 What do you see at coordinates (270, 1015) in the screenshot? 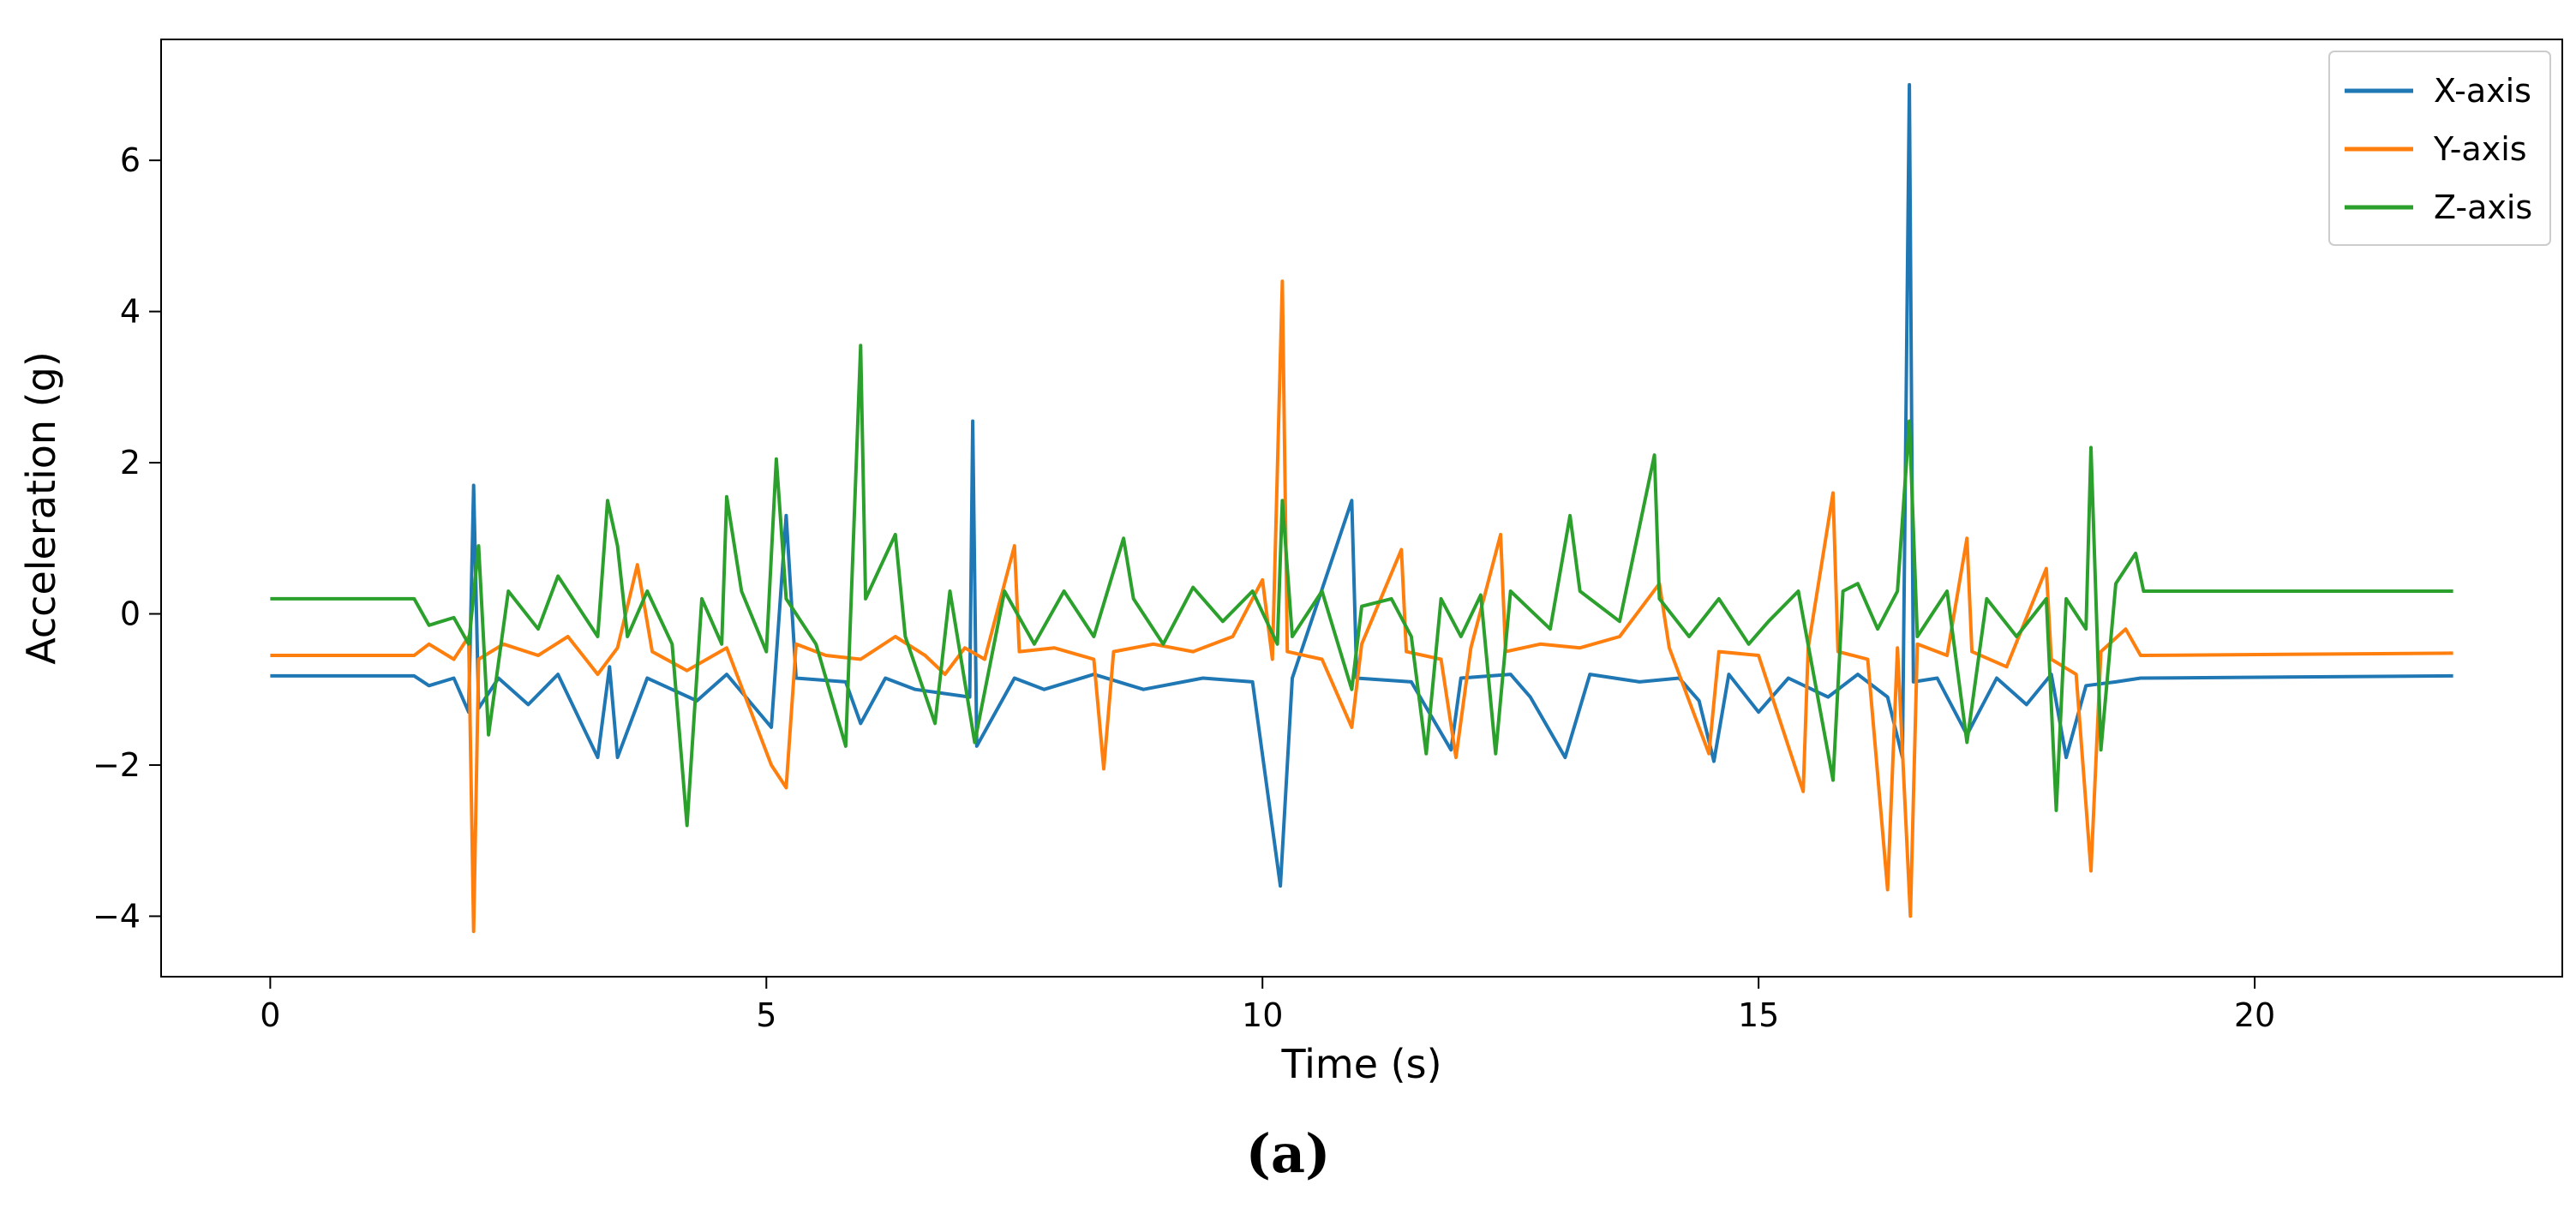
I see `x-tick-label: 0` at bounding box center [270, 1015].